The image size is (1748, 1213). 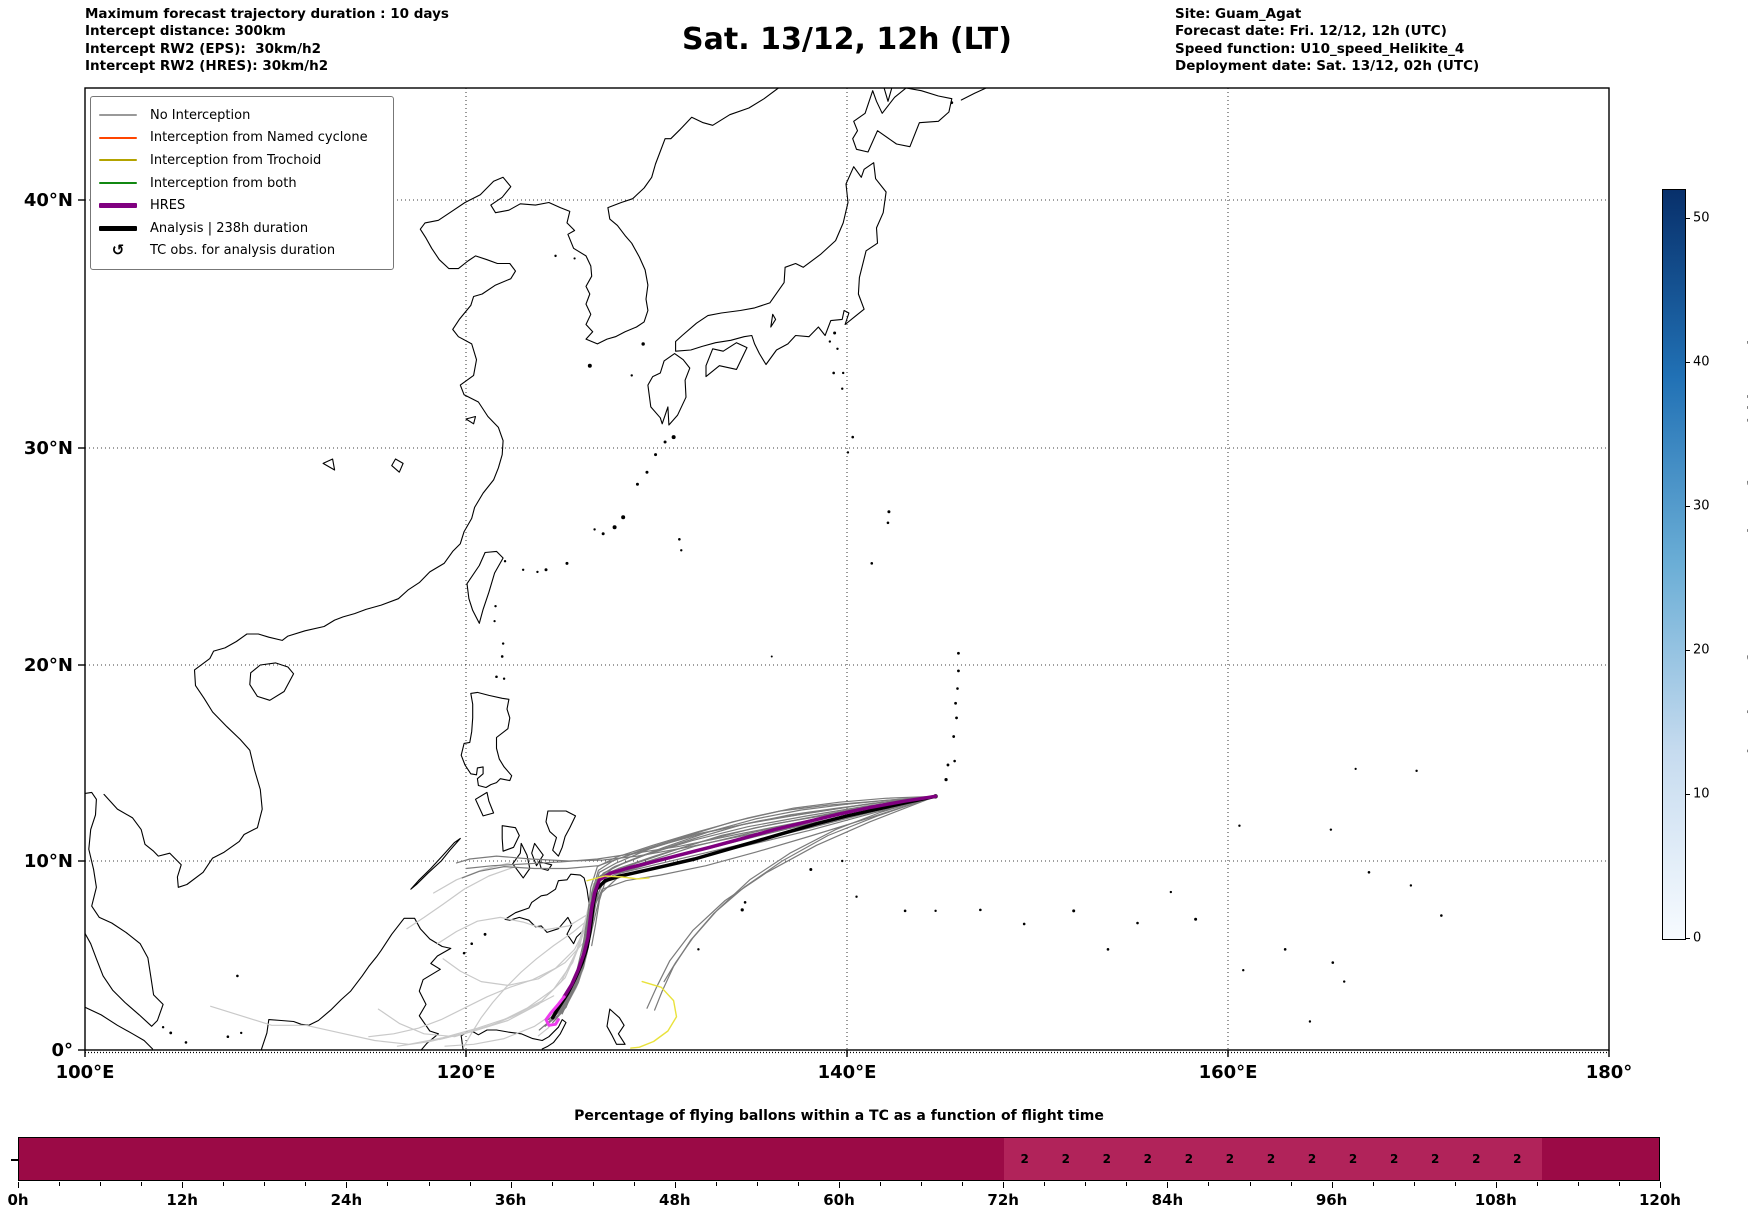 What do you see at coordinates (521, 860) in the screenshot?
I see `coastline-negros` at bounding box center [521, 860].